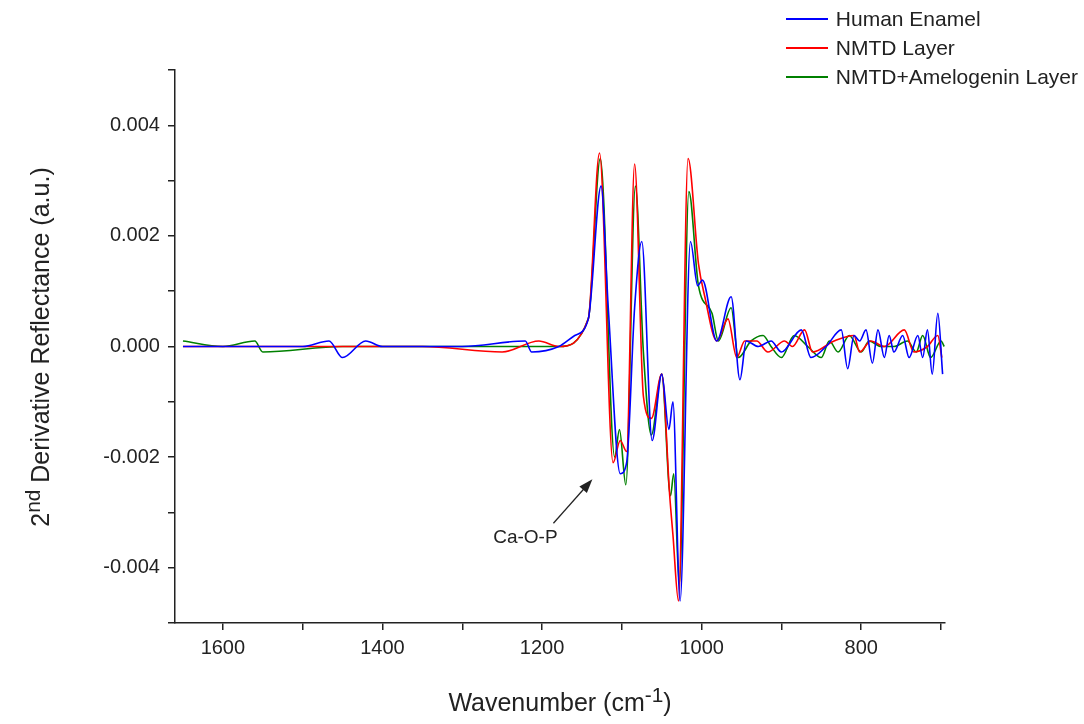  What do you see at coordinates (134, 345) in the screenshot?
I see `y-tick-label: 0.000` at bounding box center [134, 345].